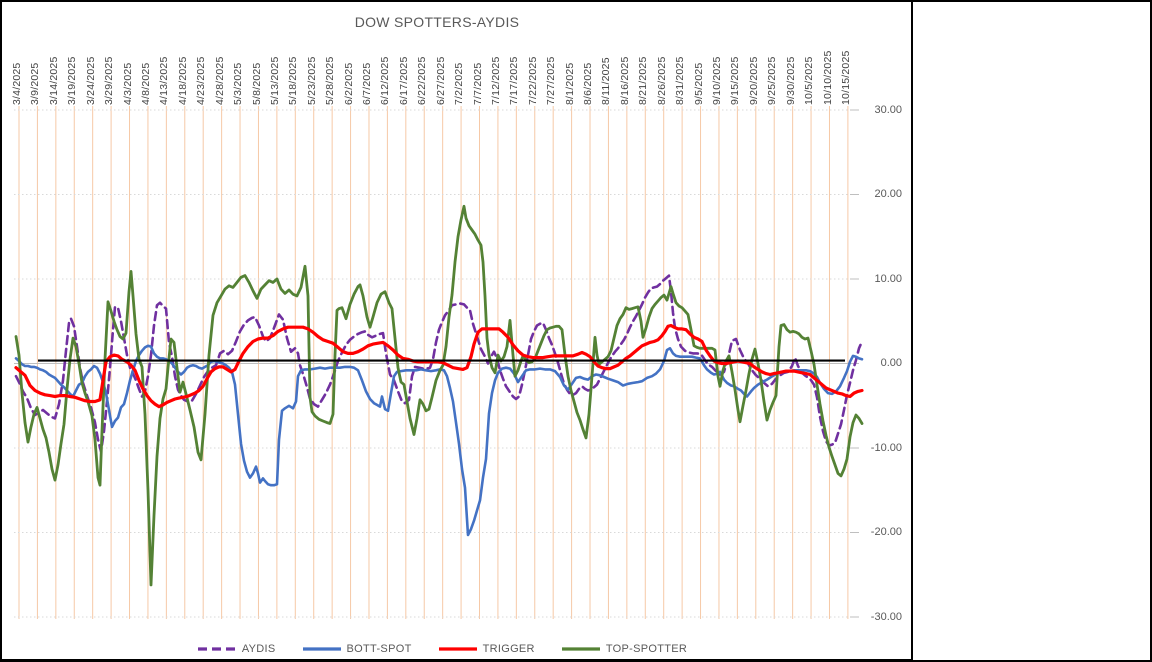 The image size is (1152, 662). What do you see at coordinates (164, 80) in the screenshot?
I see `x-axis-label: 4/13/2025` at bounding box center [164, 80].